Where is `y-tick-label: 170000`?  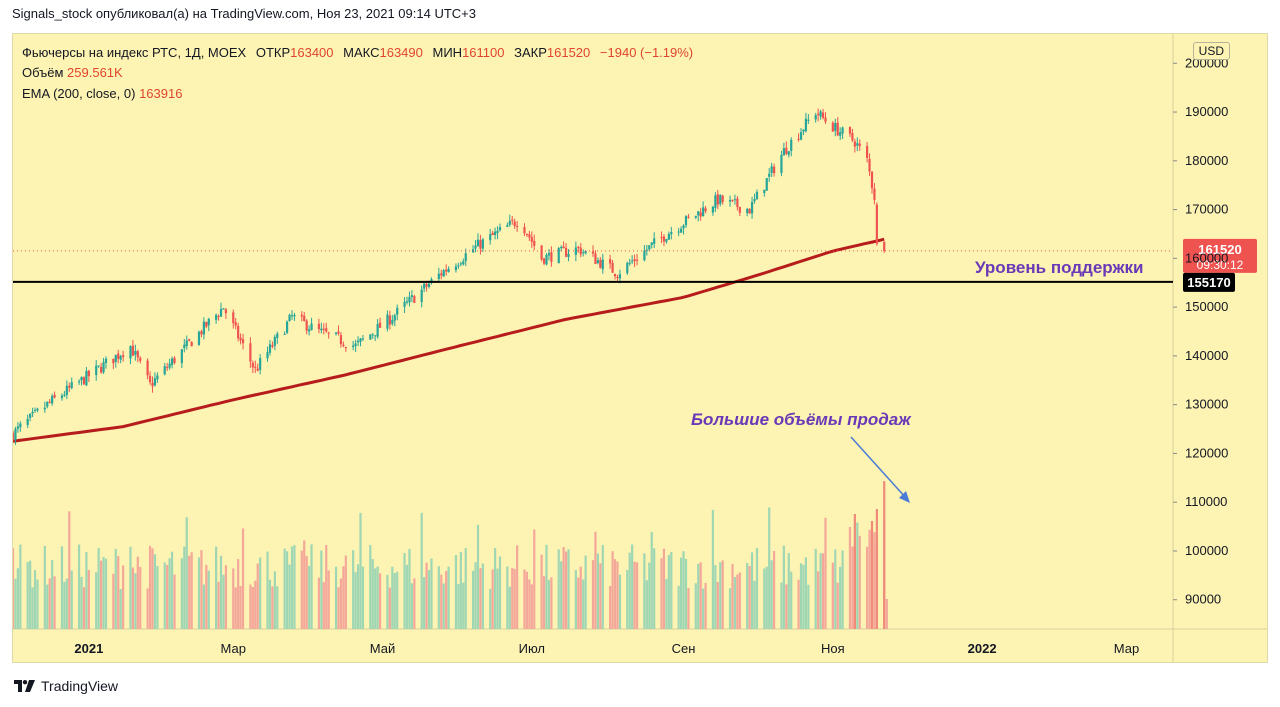
y-tick-label: 170000 is located at coordinates (1206, 209).